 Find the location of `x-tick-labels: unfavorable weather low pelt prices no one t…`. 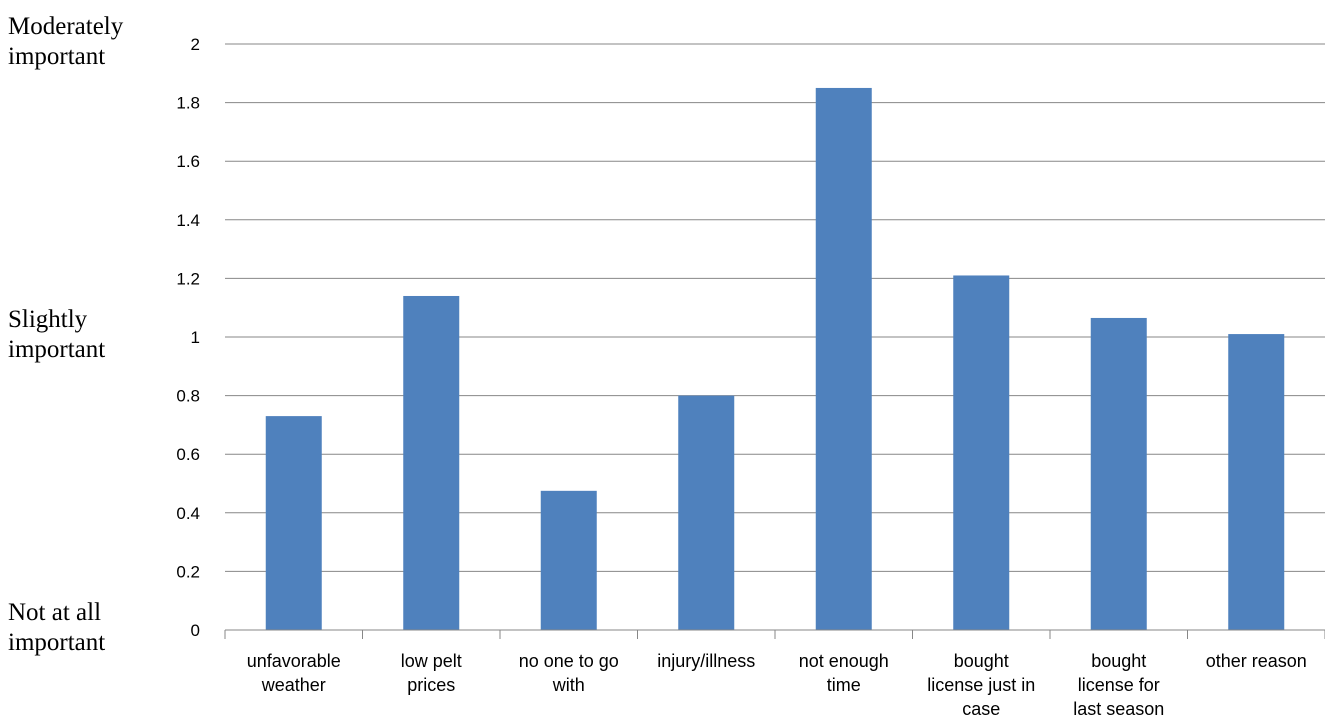

x-tick-labels: unfavorable weather low pelt prices no one t… is located at coordinates (777, 685).